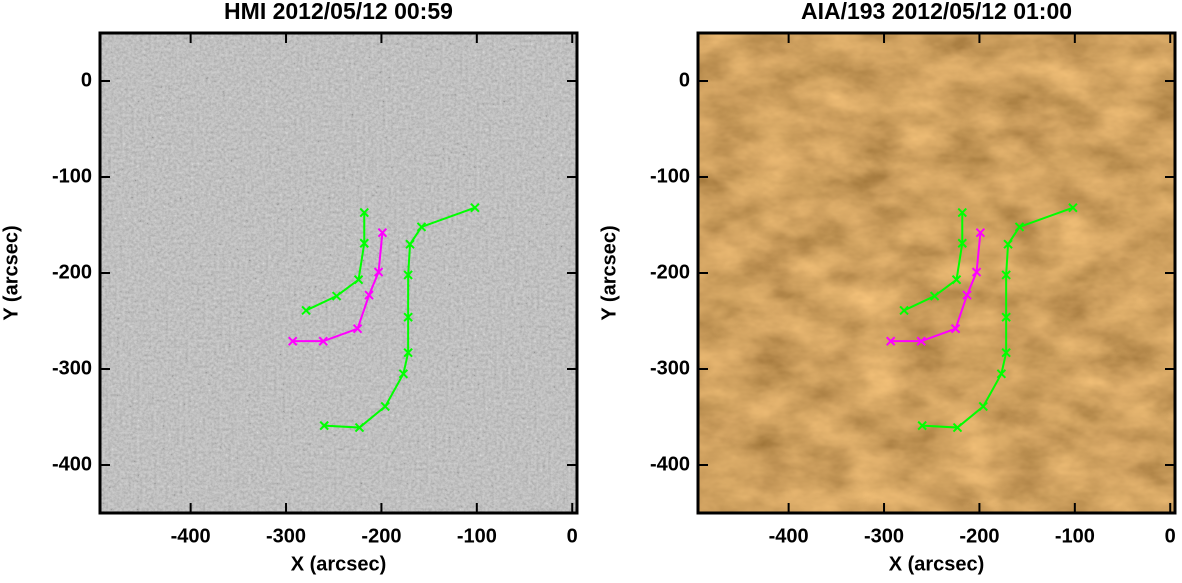  Describe the element at coordinates (936, 12) in the screenshot. I see `chart-title: AIA/193 2012/05/12 01:00` at that location.